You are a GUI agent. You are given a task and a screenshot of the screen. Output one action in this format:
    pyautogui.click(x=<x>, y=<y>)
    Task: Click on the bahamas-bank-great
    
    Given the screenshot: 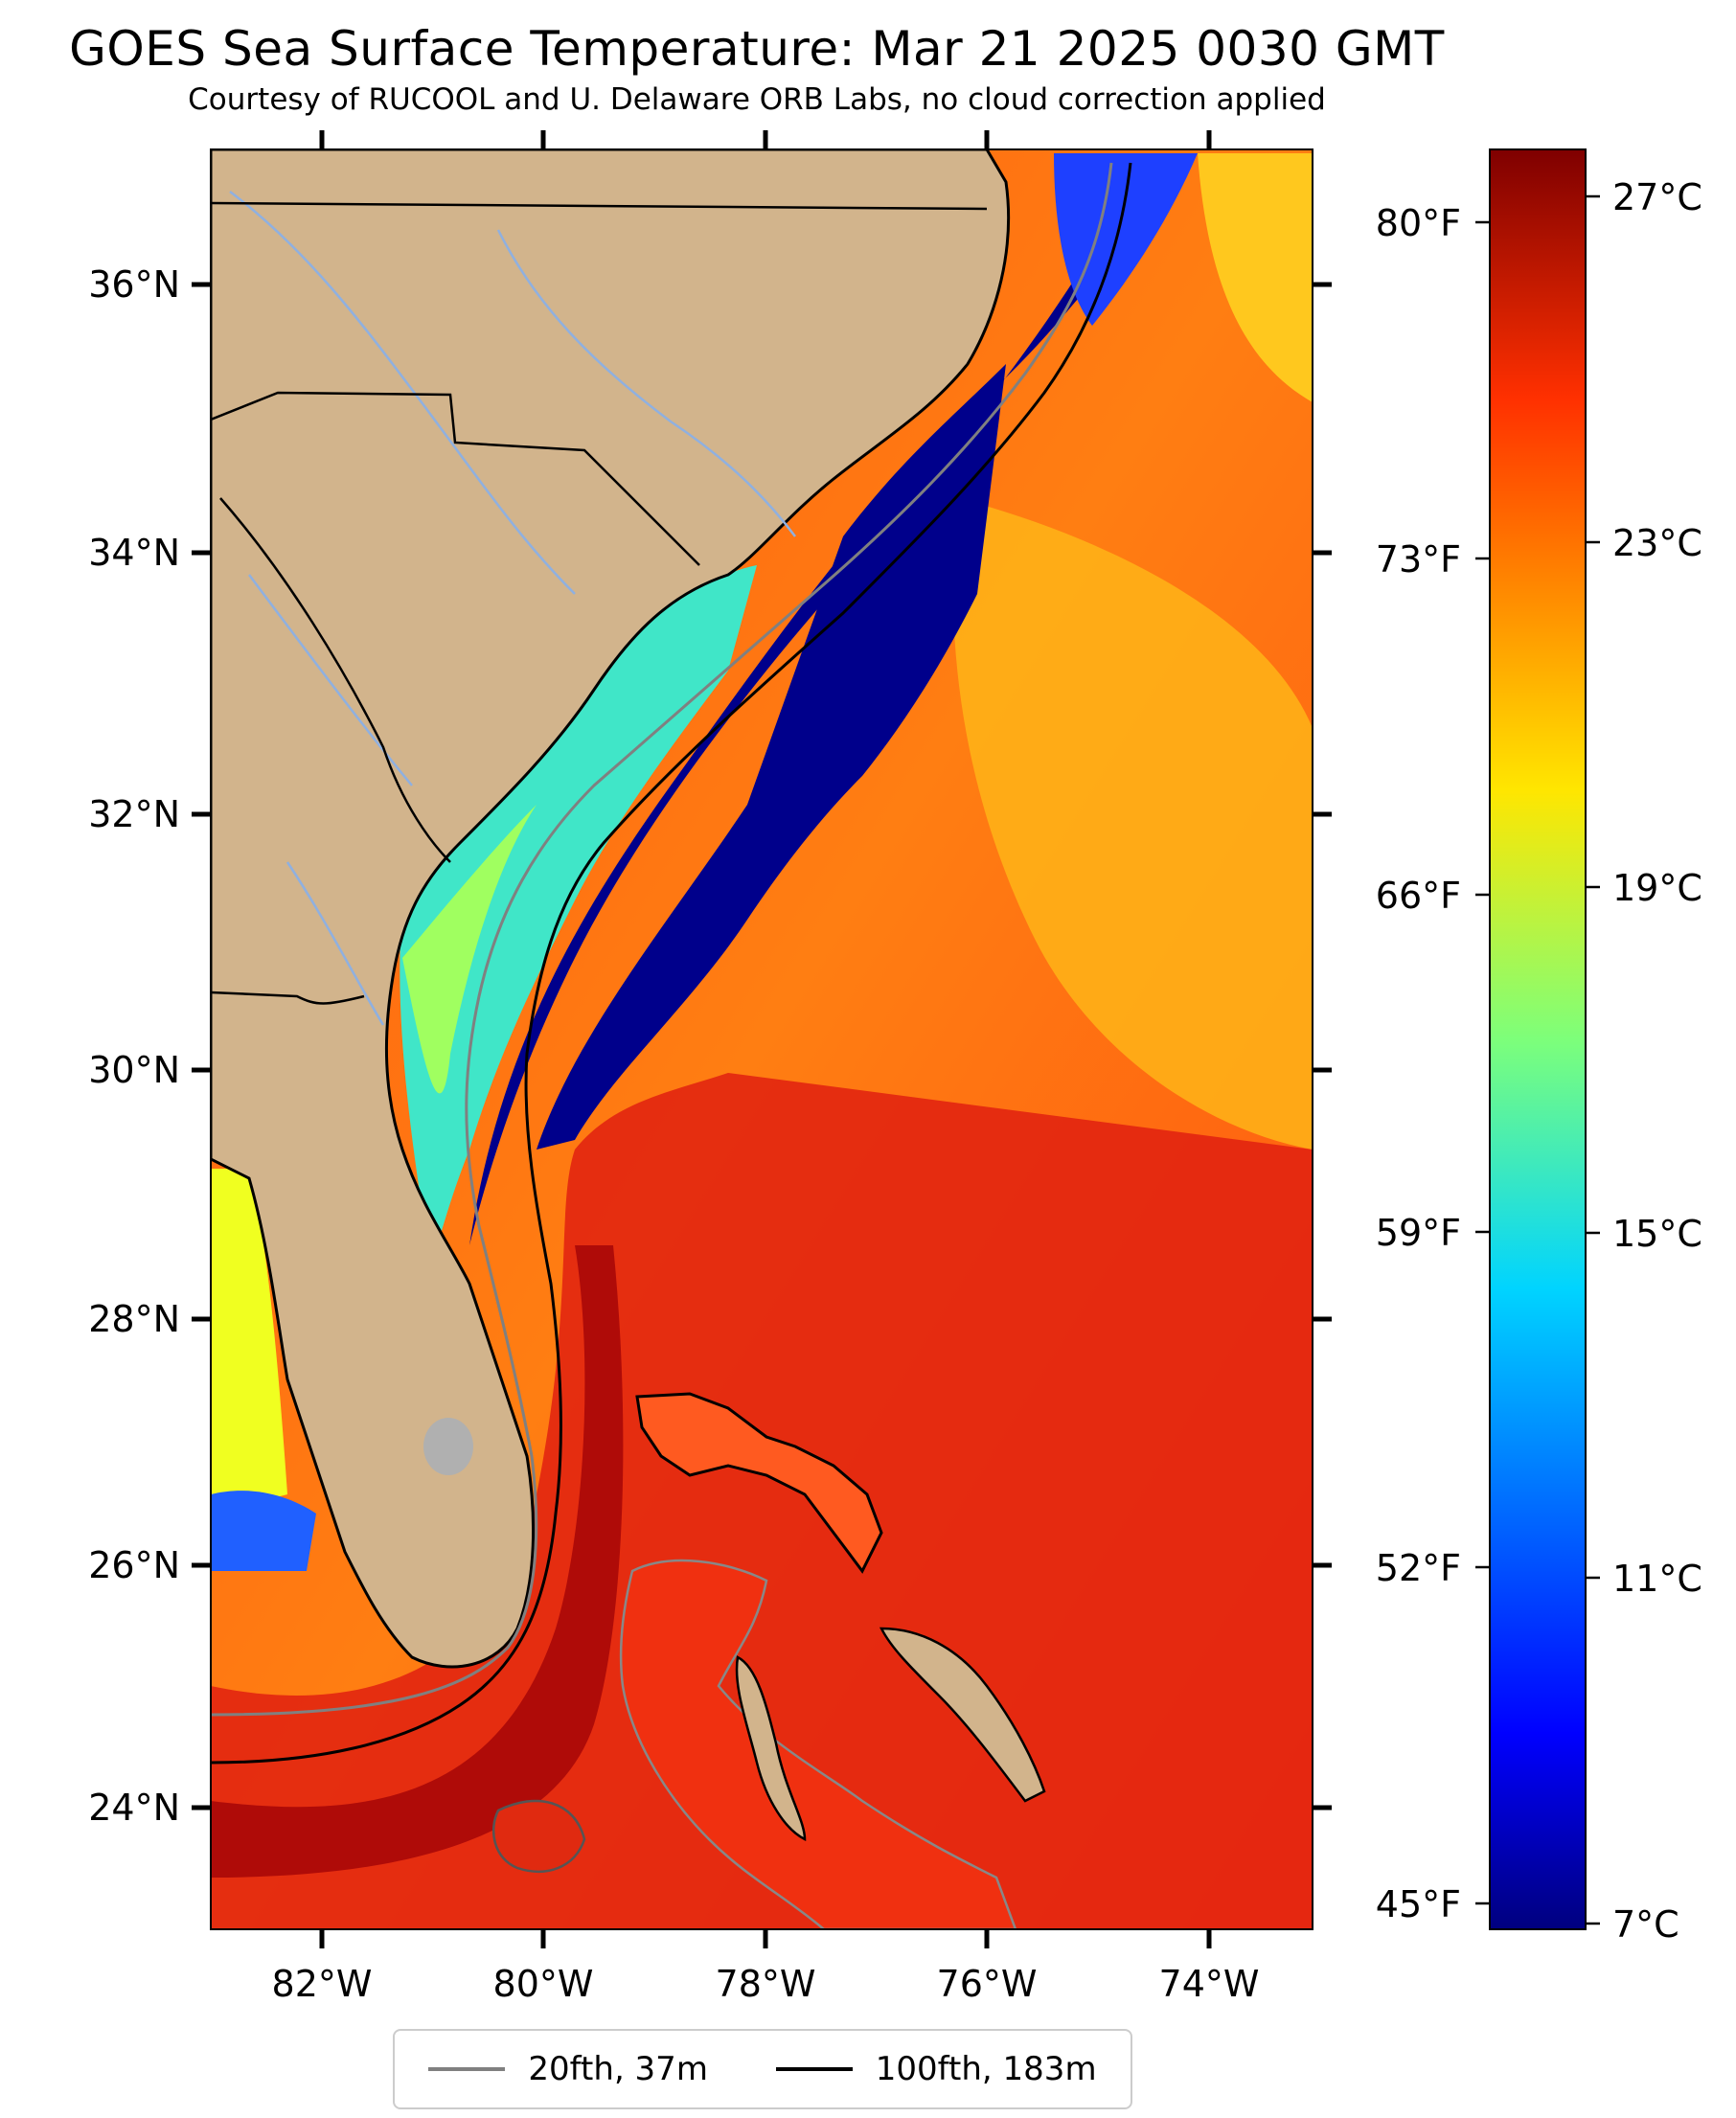 What is the action you would take?
    pyautogui.click(x=818, y=1744)
    